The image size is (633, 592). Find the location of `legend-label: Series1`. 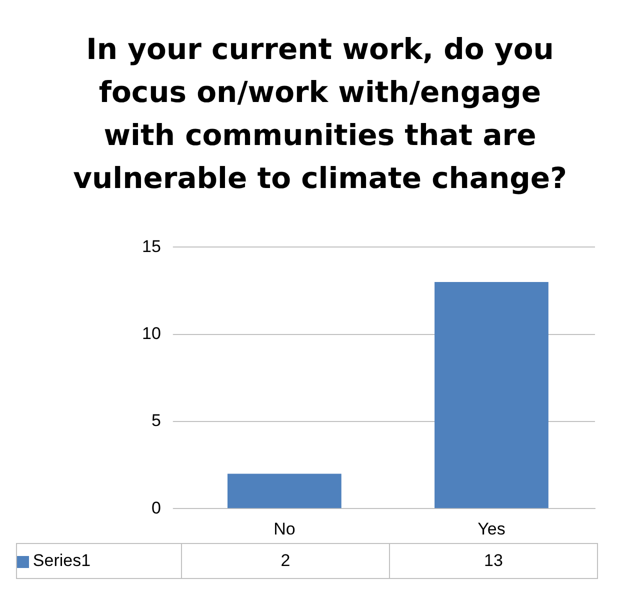

legend-label: Series1 is located at coordinates (99, 561).